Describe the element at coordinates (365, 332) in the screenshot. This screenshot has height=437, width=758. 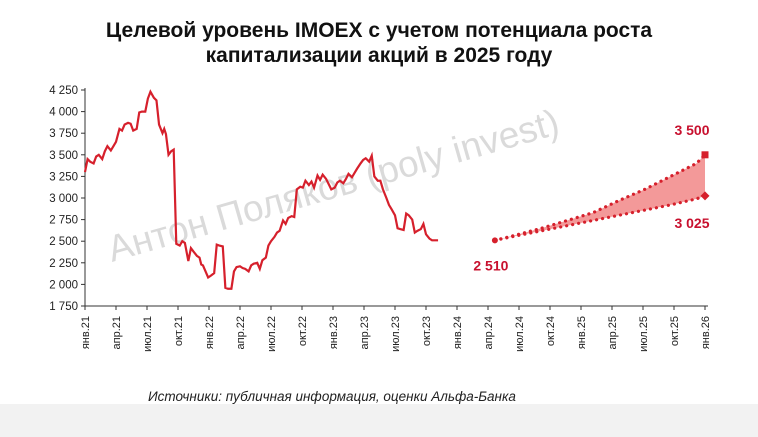
I see `x-tick-label: апр.23` at that location.